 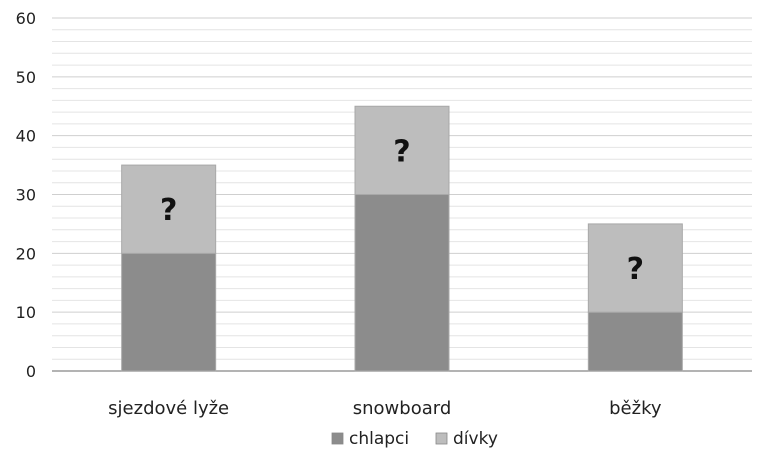 What do you see at coordinates (26, 312) in the screenshot?
I see `y-tick-label: 10` at bounding box center [26, 312].